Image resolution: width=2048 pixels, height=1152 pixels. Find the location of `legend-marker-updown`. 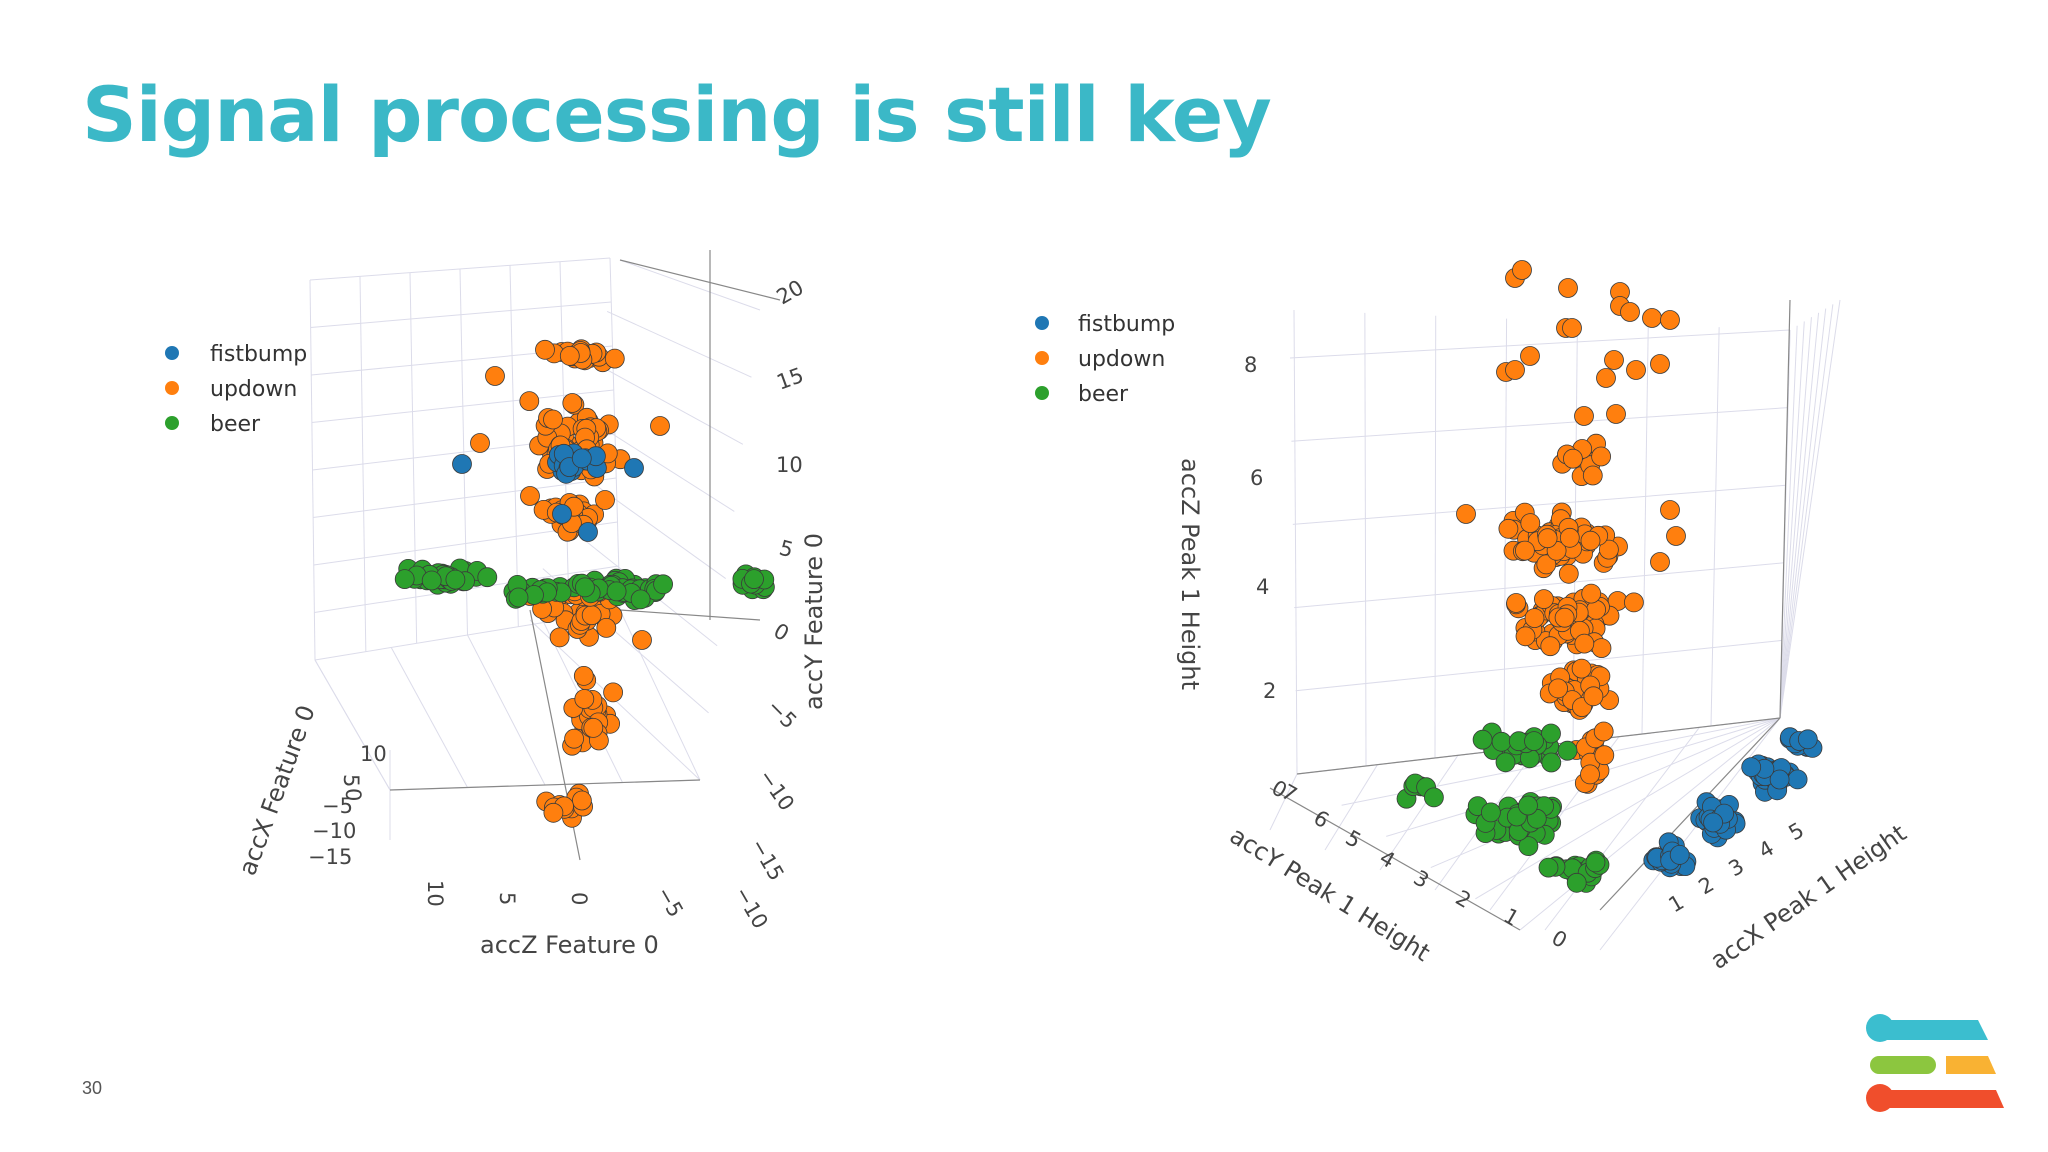

legend-marker-updown is located at coordinates (1042, 358).